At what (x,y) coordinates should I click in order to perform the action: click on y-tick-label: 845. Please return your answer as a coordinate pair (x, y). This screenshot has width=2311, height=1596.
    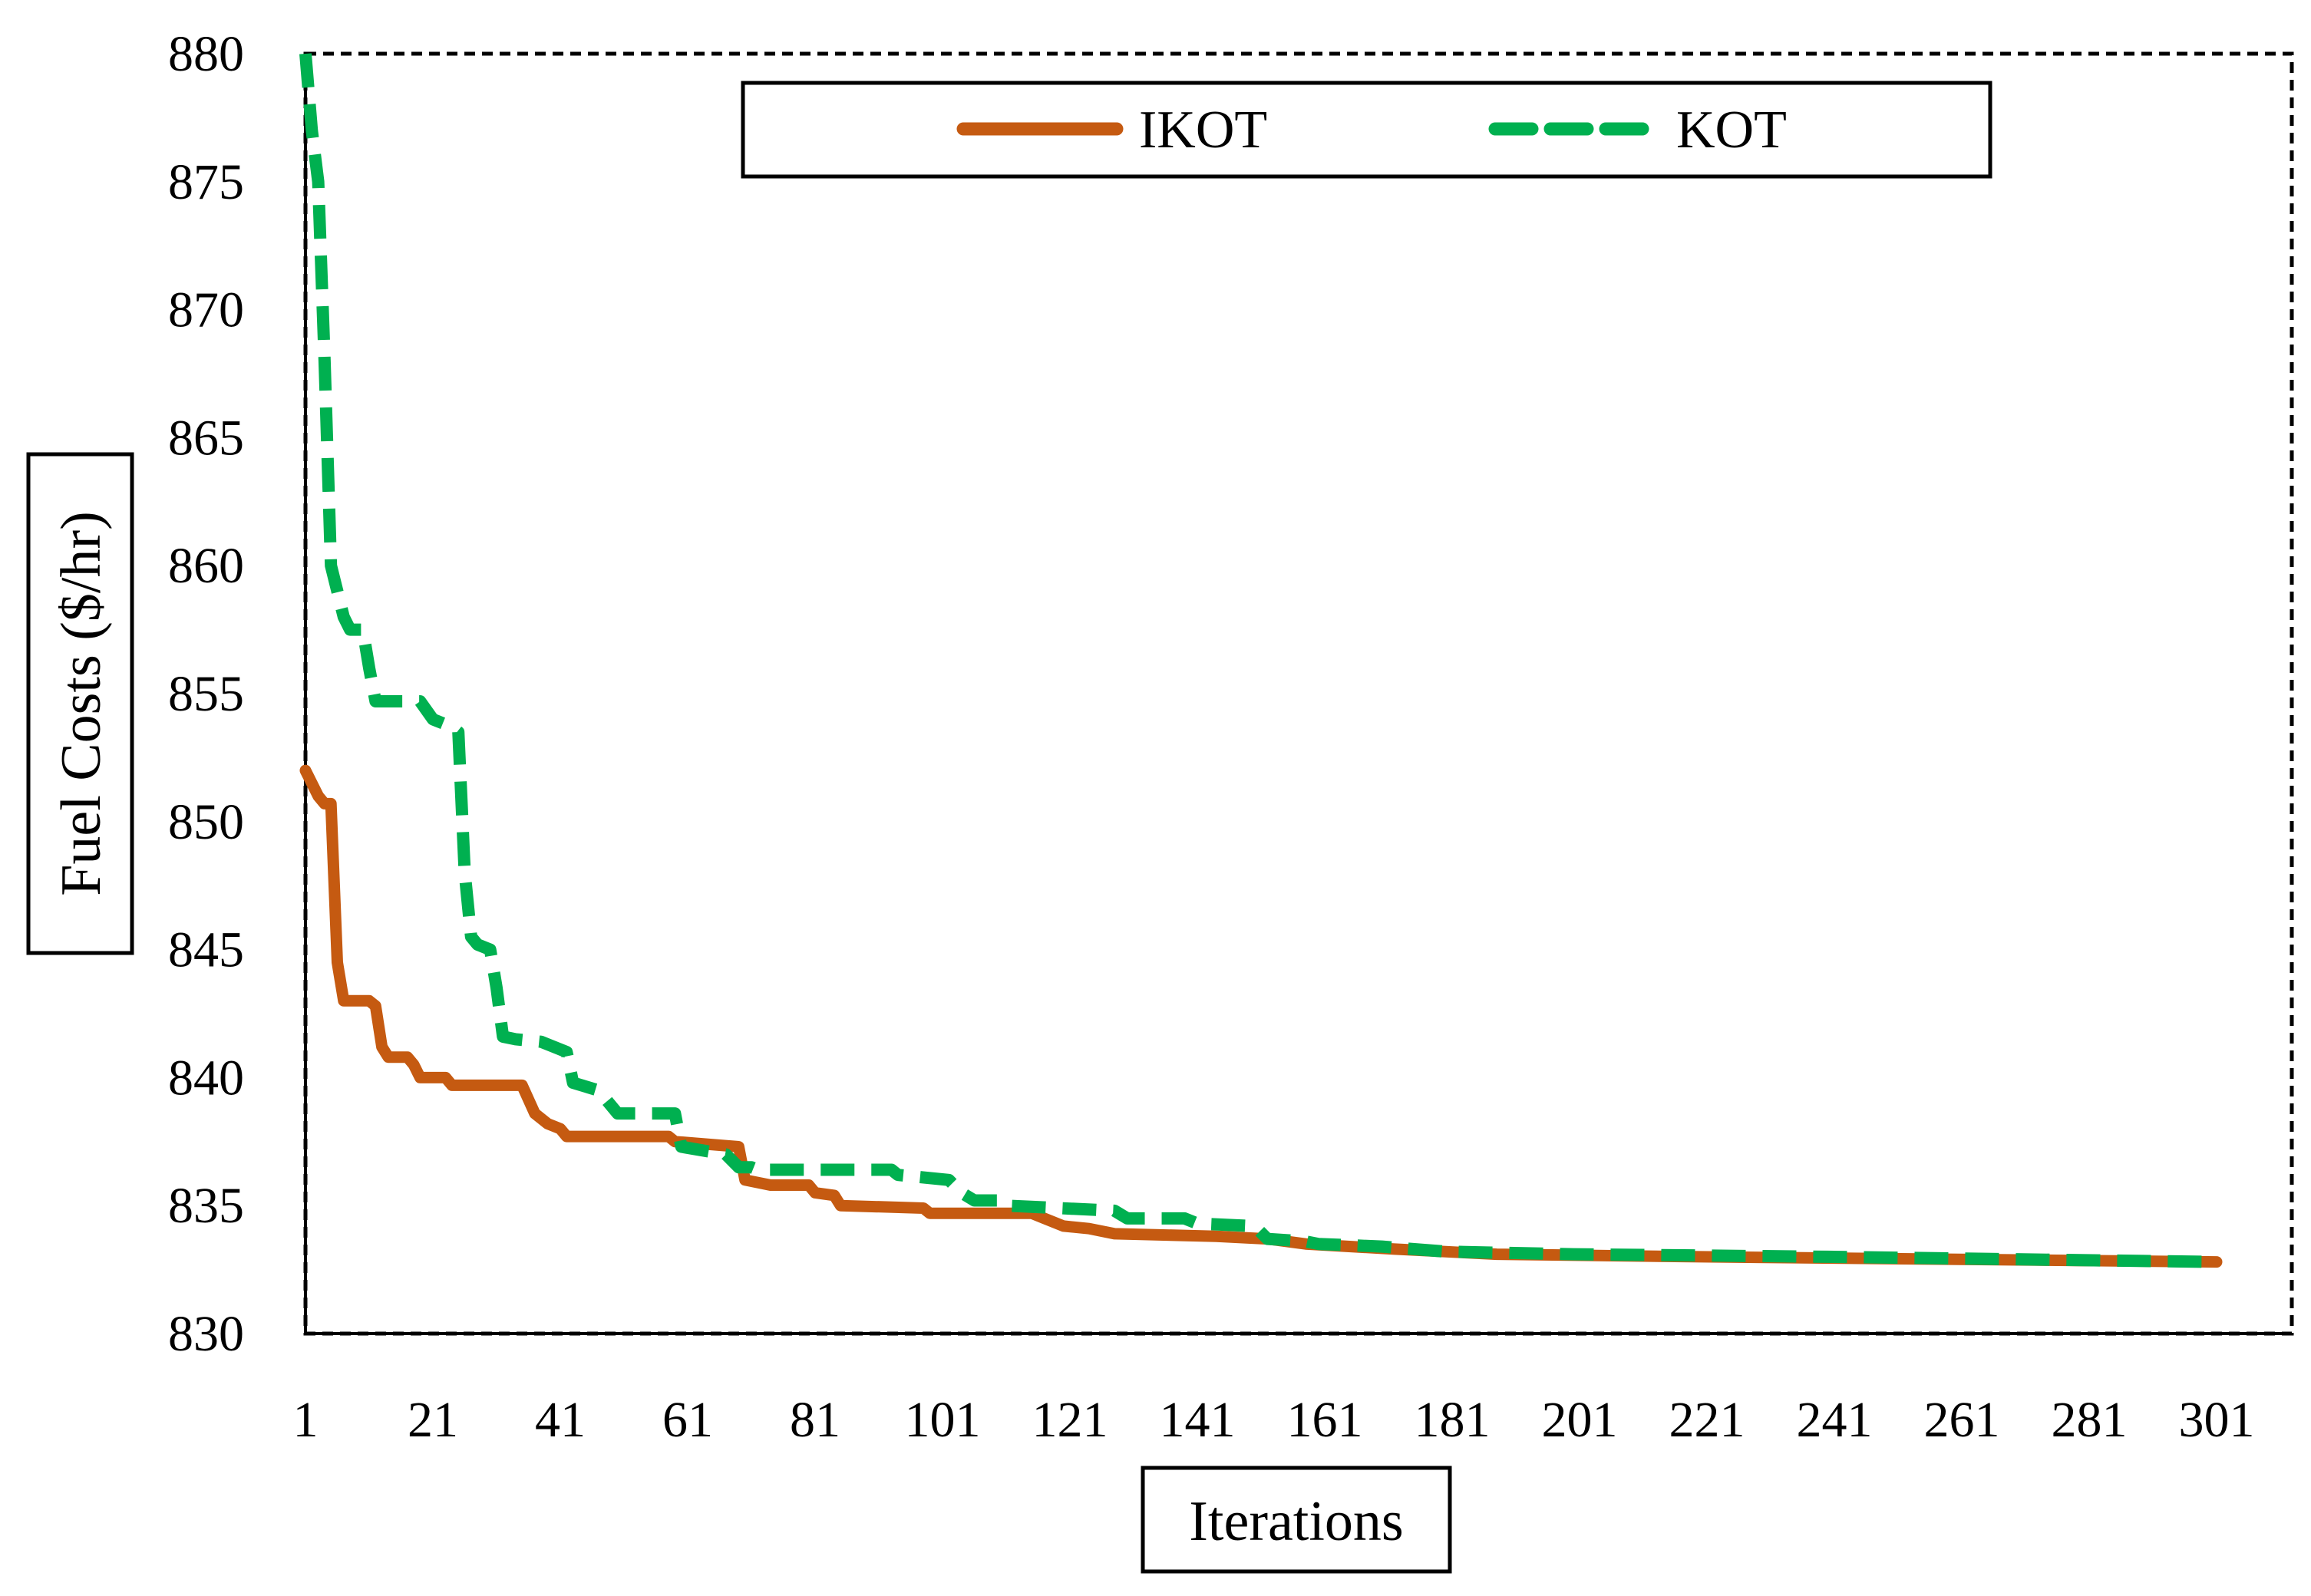
    Looking at the image, I should click on (206, 950).